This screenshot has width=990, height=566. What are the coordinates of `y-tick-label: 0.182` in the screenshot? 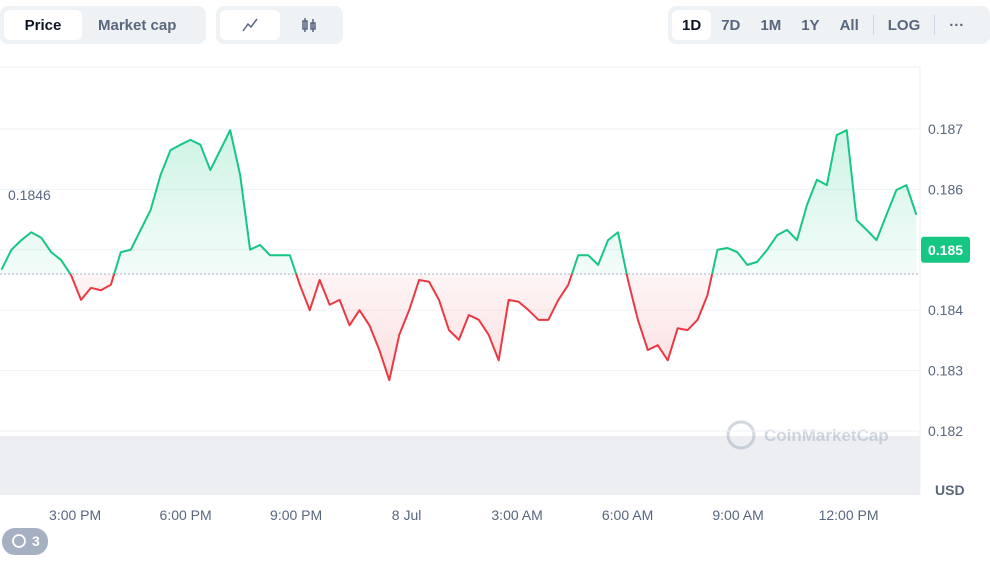 It's located at (945, 431).